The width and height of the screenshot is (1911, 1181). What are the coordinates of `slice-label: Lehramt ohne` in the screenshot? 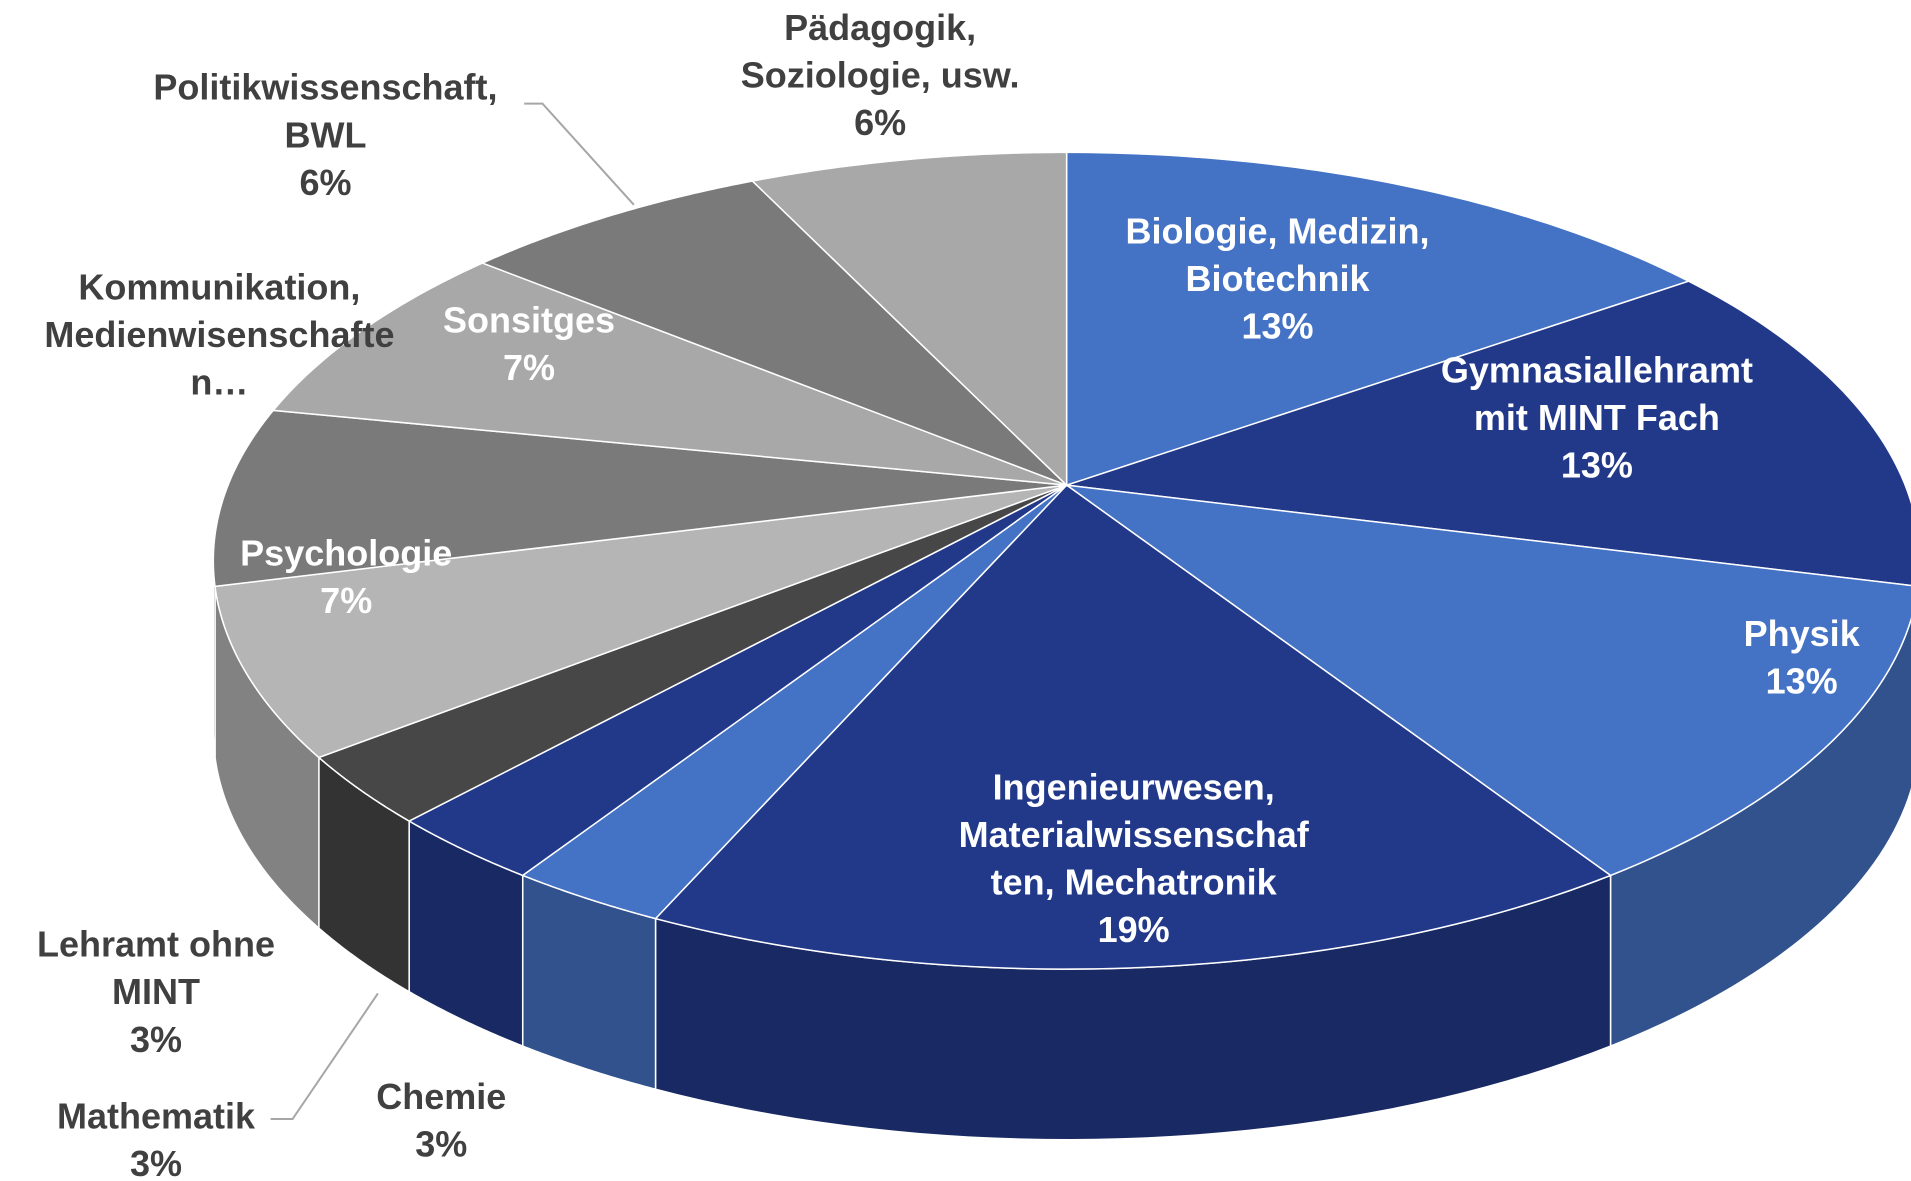 It's located at (156, 944).